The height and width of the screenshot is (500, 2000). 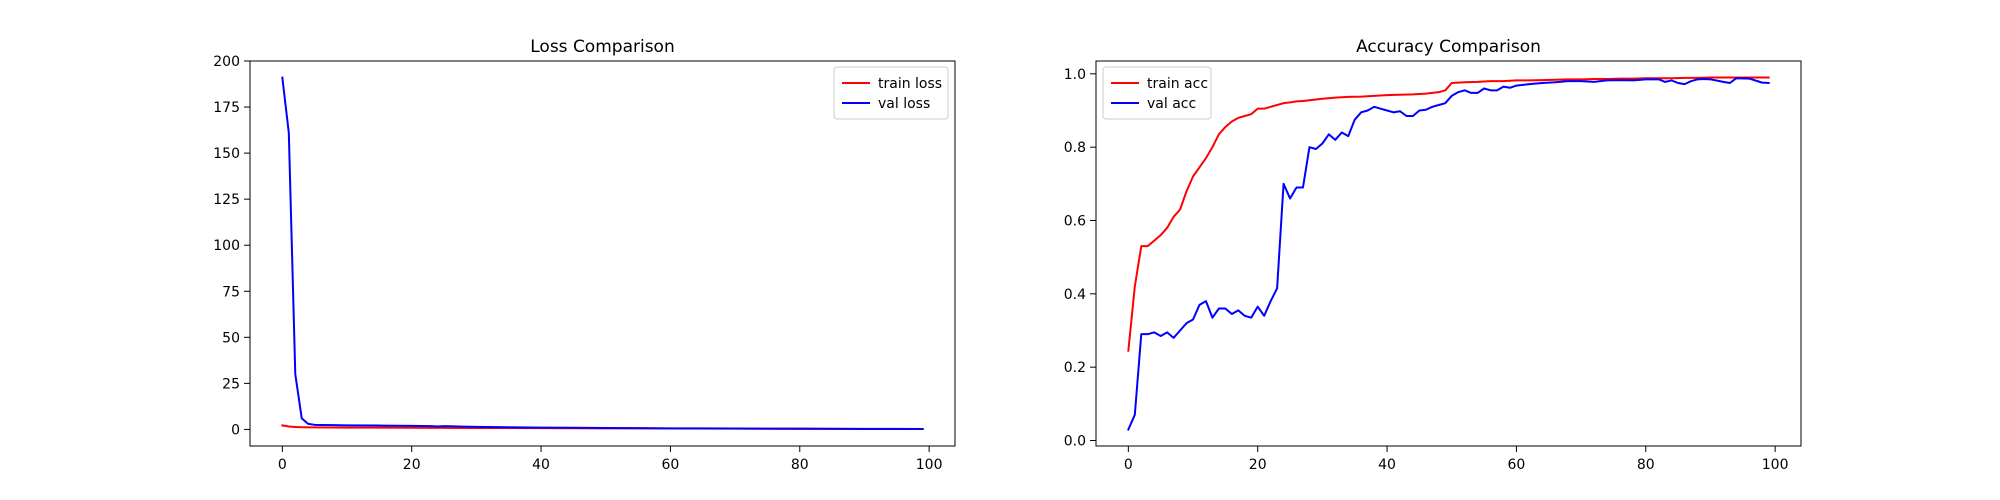 What do you see at coordinates (910, 84) in the screenshot?
I see `legend-label: train loss` at bounding box center [910, 84].